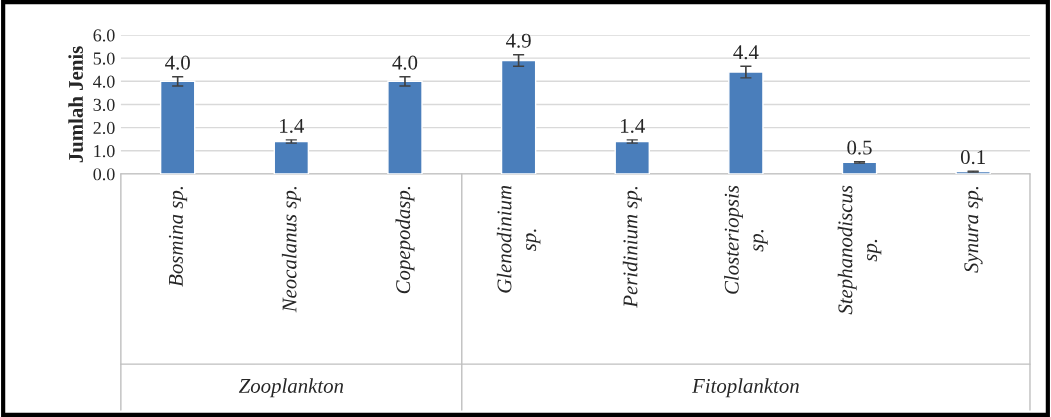 Image resolution: width=1051 pixels, height=417 pixels. What do you see at coordinates (745, 388) in the screenshot?
I see `text: Fitoplankton` at bounding box center [745, 388].